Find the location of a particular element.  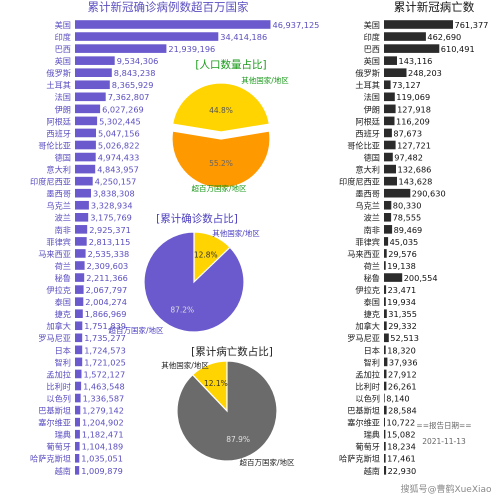

cases-value-label: 5,047,156 is located at coordinates (119, 133).